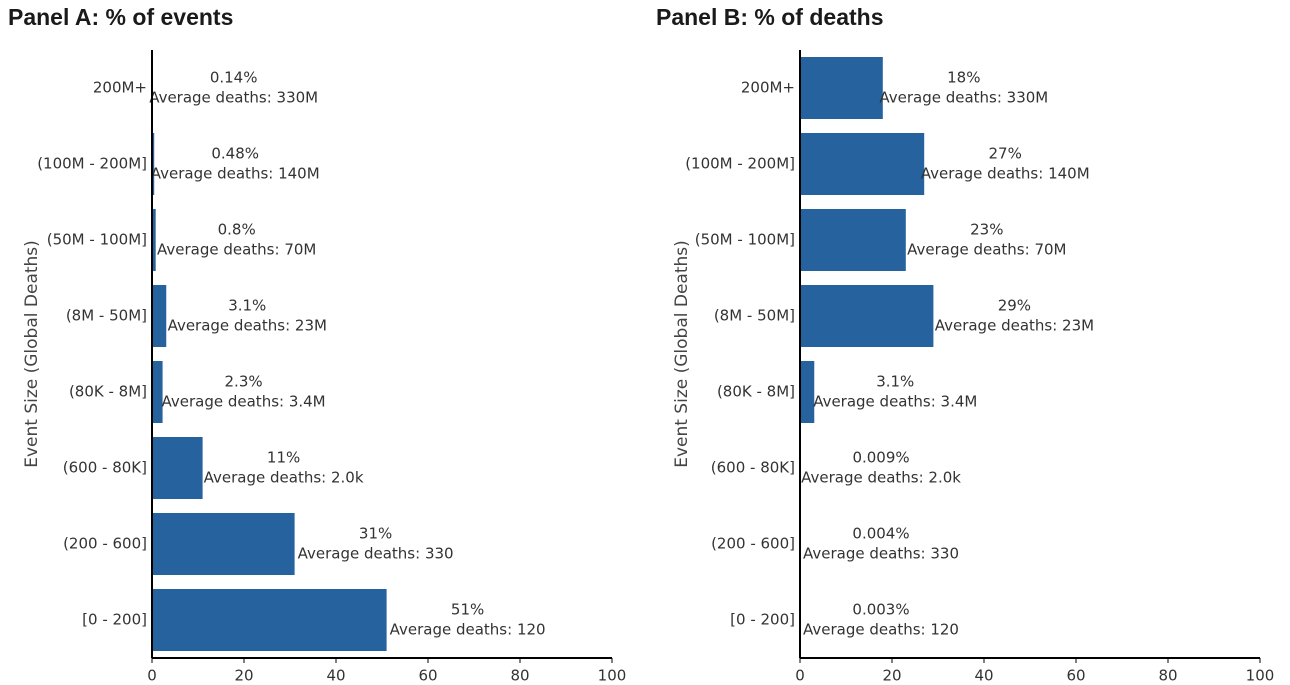 The height and width of the screenshot is (685, 1290). I want to click on panel-a-value-label: 11%, so click(283, 458).